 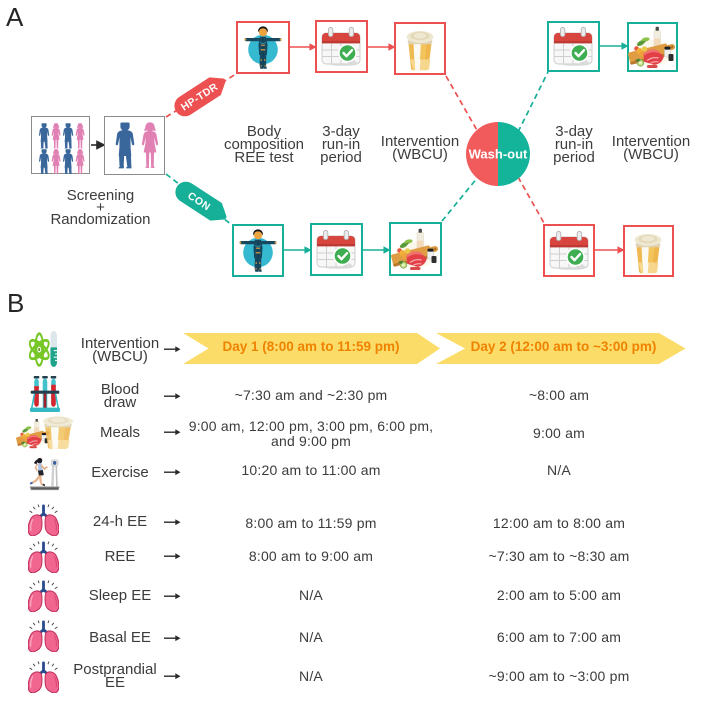 I want to click on svg-text: Day 2 (12:00 am to ~3:00 pm), so click(x=564, y=346).